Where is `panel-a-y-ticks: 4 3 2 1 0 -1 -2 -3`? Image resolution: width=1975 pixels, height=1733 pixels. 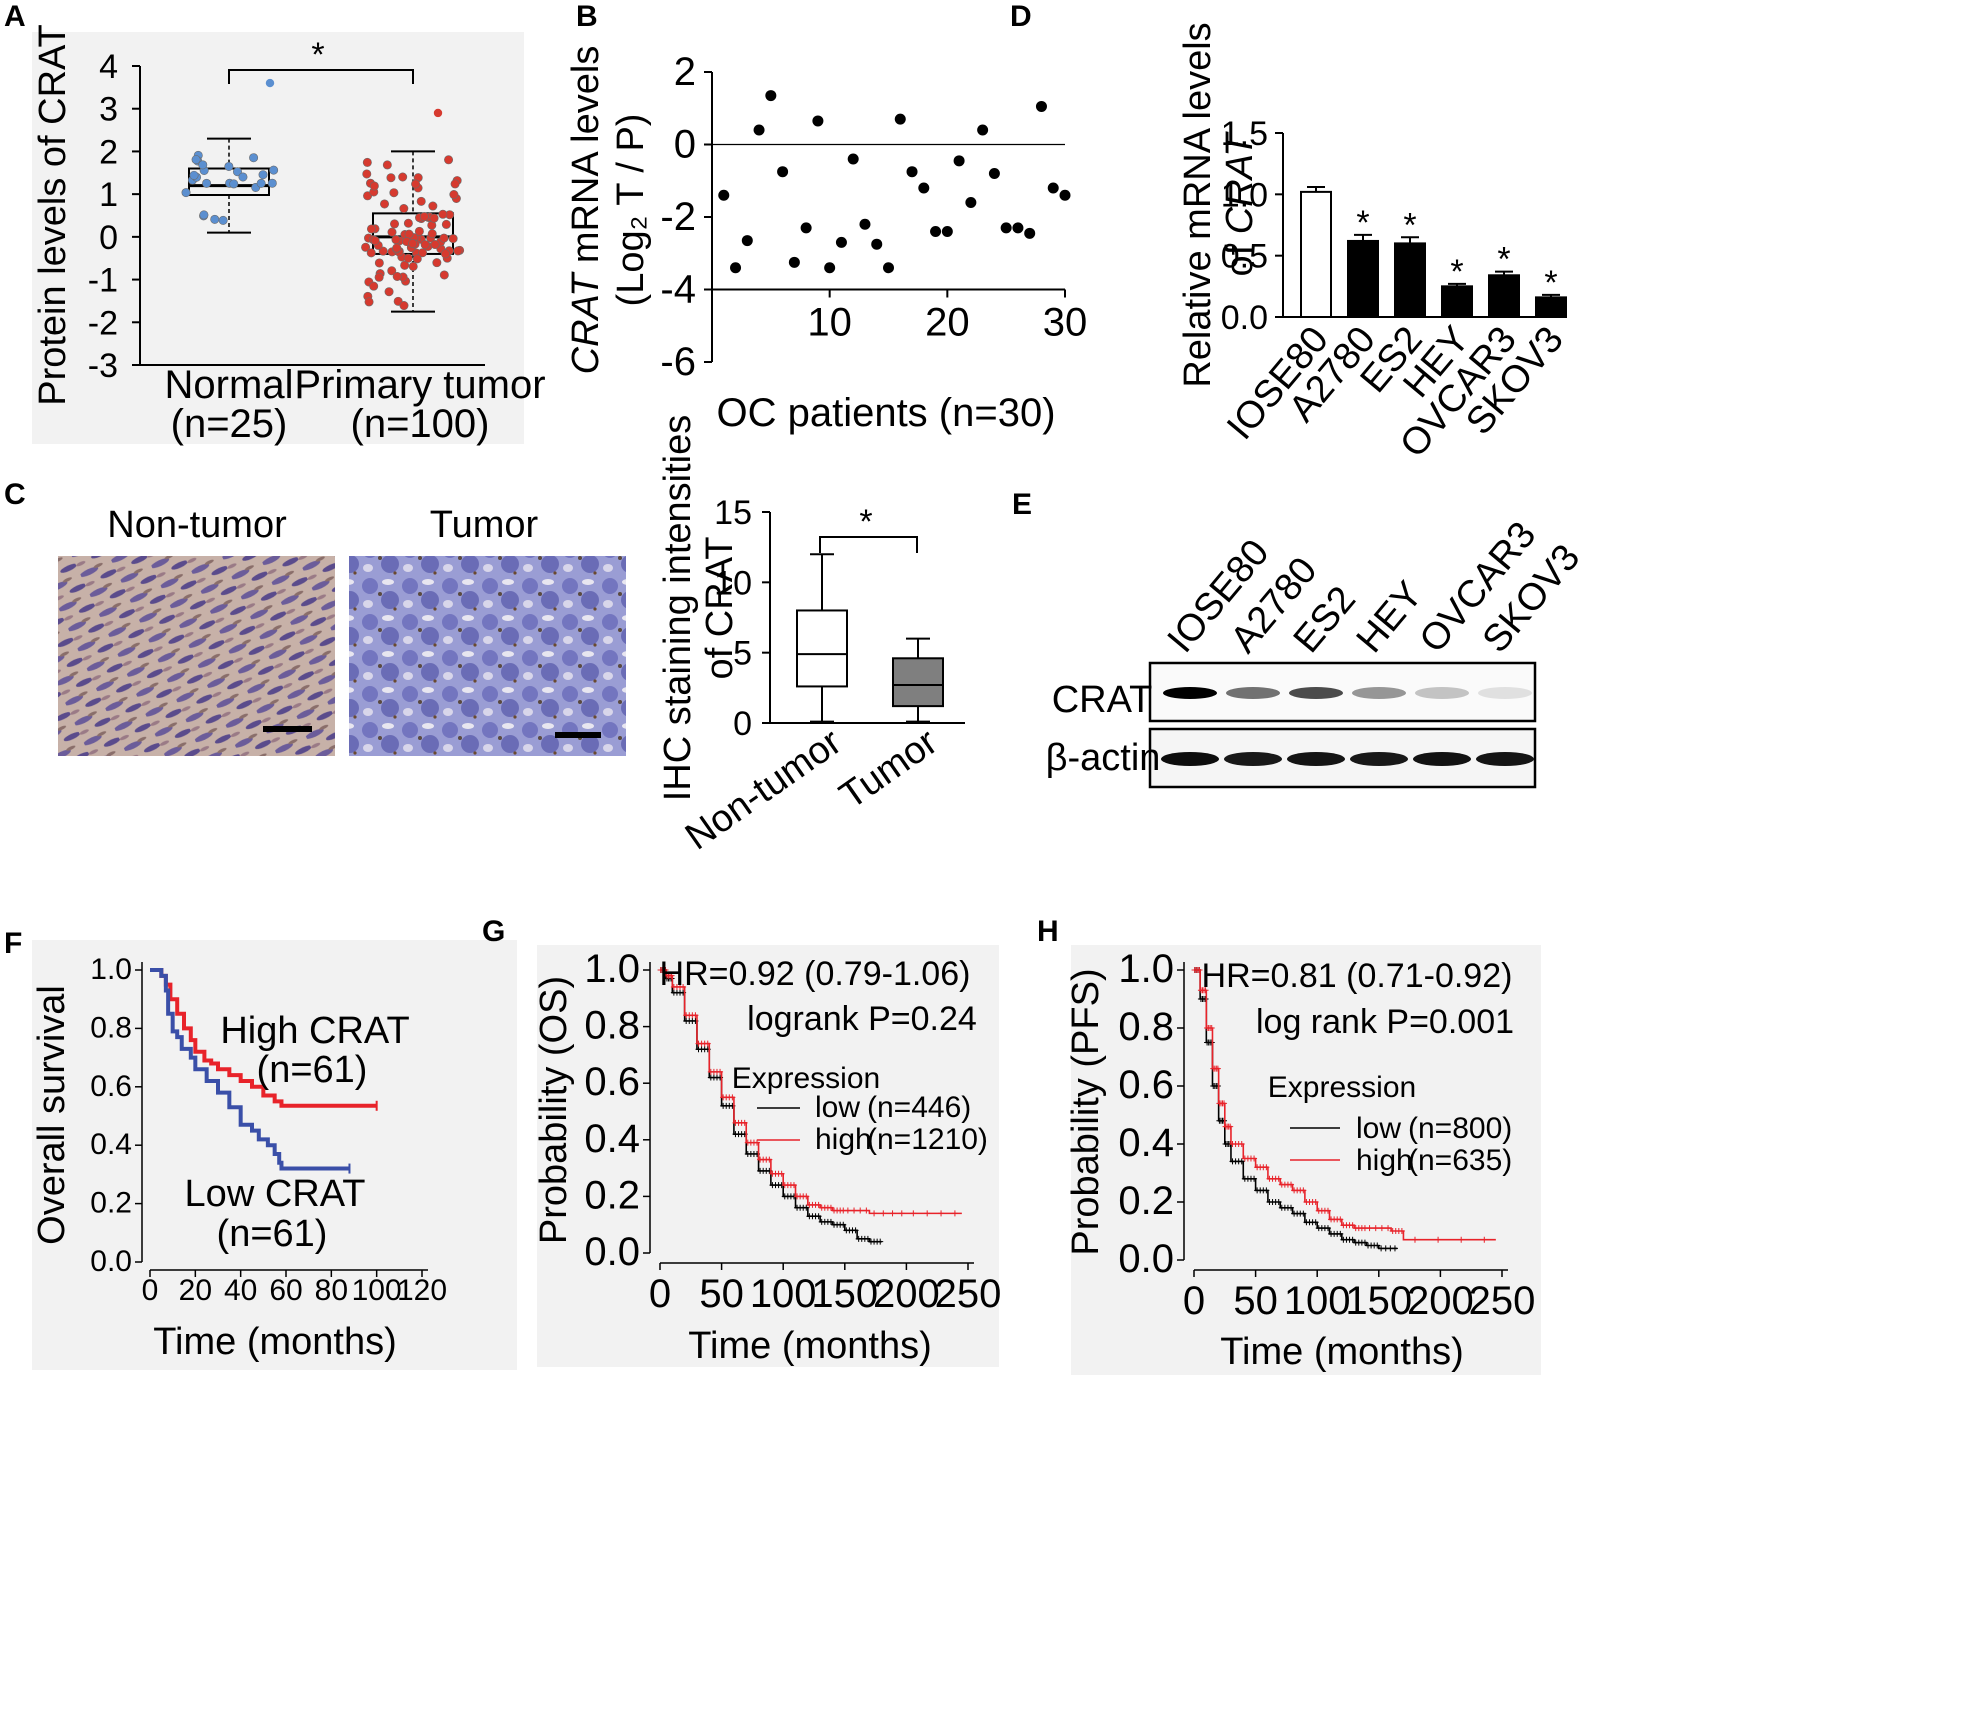 panel-a-y-ticks: 4 3 2 1 0 -1 -2 -3 is located at coordinates (114, 216).